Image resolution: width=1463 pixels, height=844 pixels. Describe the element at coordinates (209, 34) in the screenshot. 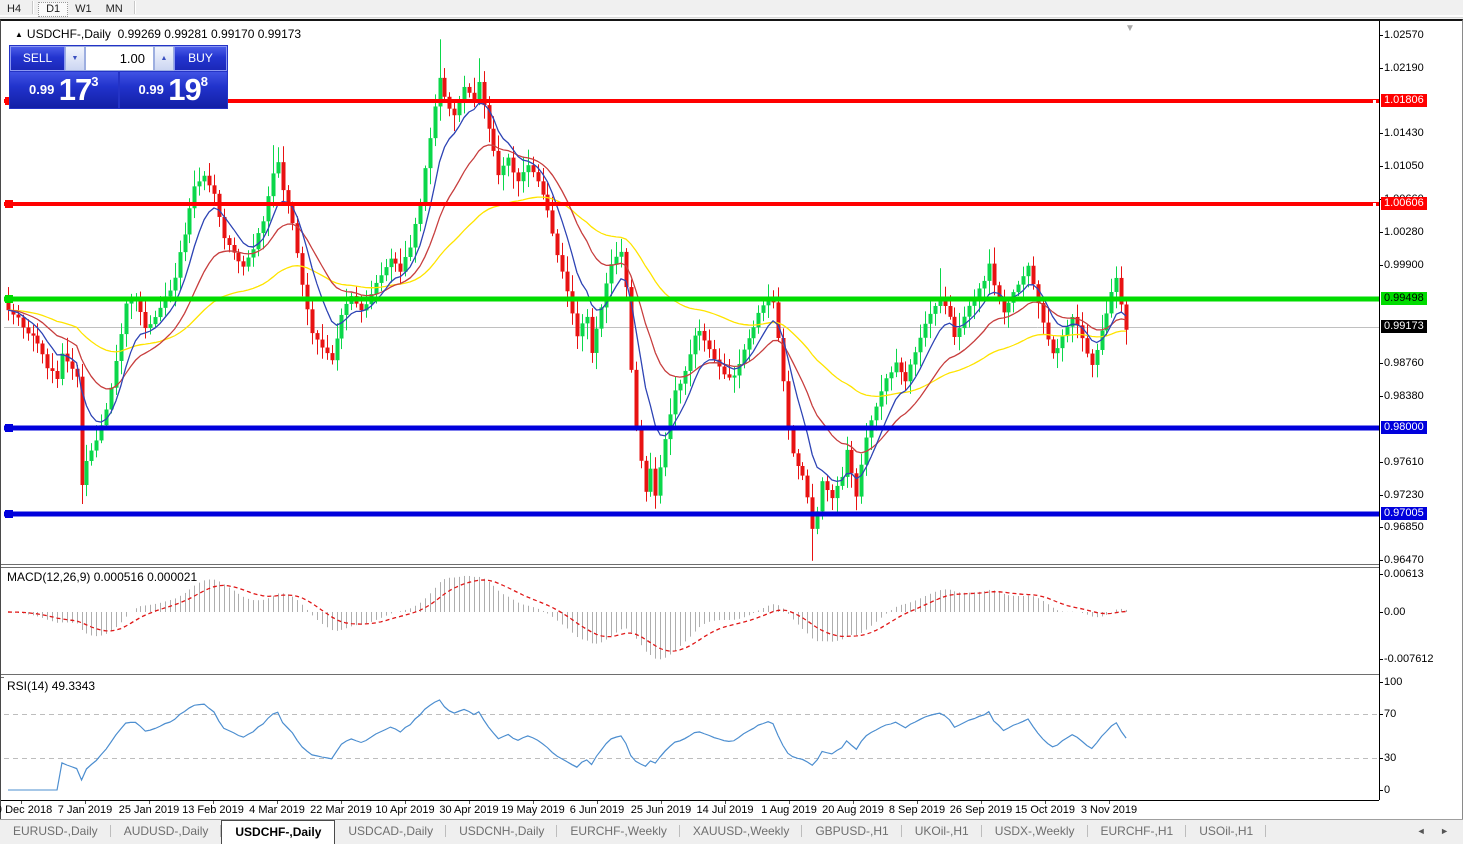

I see `chart-ohlc-values: 0.99269 0.99281 0.99170 0.99173` at that location.